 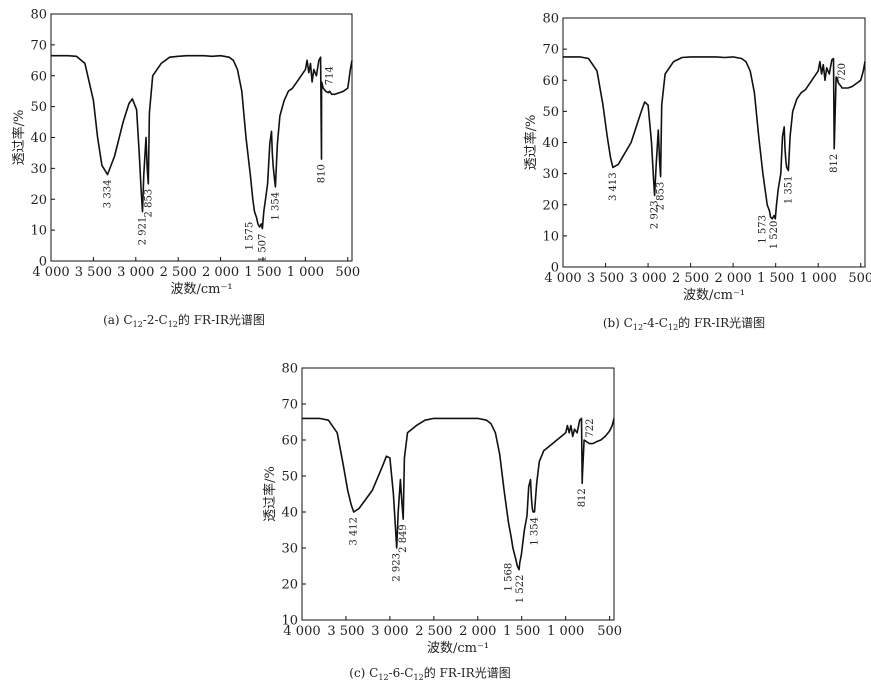 What do you see at coordinates (107, 194) in the screenshot?
I see `peak-label: 3 334` at bounding box center [107, 194].